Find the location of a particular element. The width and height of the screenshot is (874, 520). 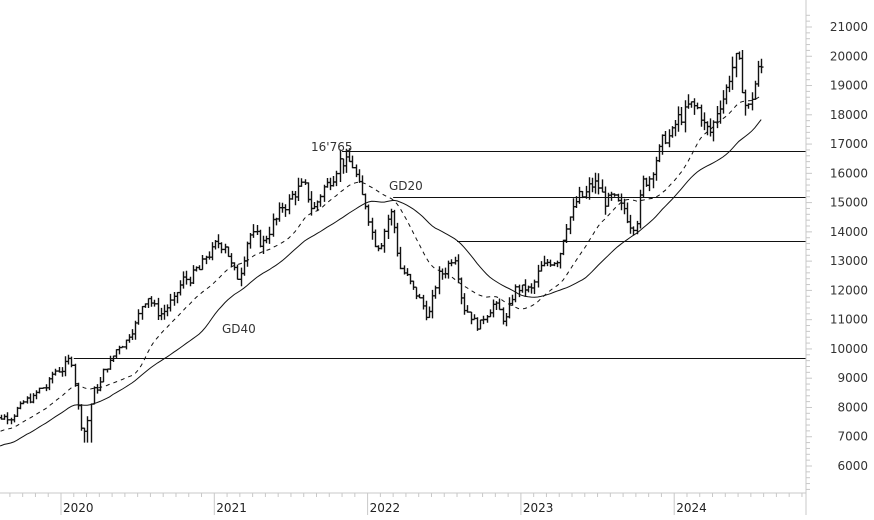

y-tick-label: 8000 is located at coordinates (852, 407).